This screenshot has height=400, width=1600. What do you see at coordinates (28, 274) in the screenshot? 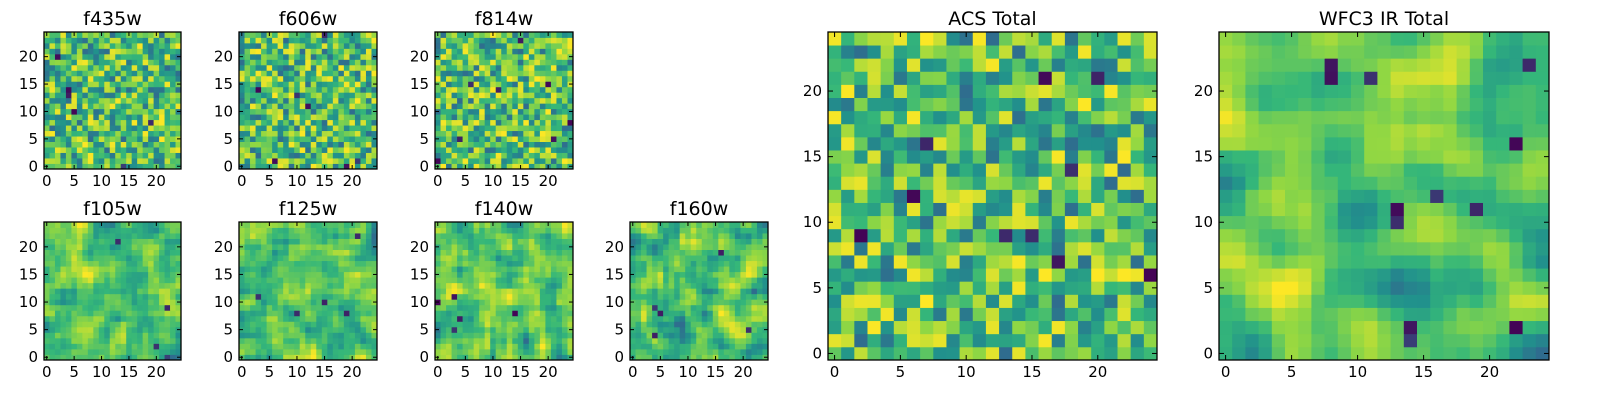
I see `y-tick-label: 15` at bounding box center [28, 274].